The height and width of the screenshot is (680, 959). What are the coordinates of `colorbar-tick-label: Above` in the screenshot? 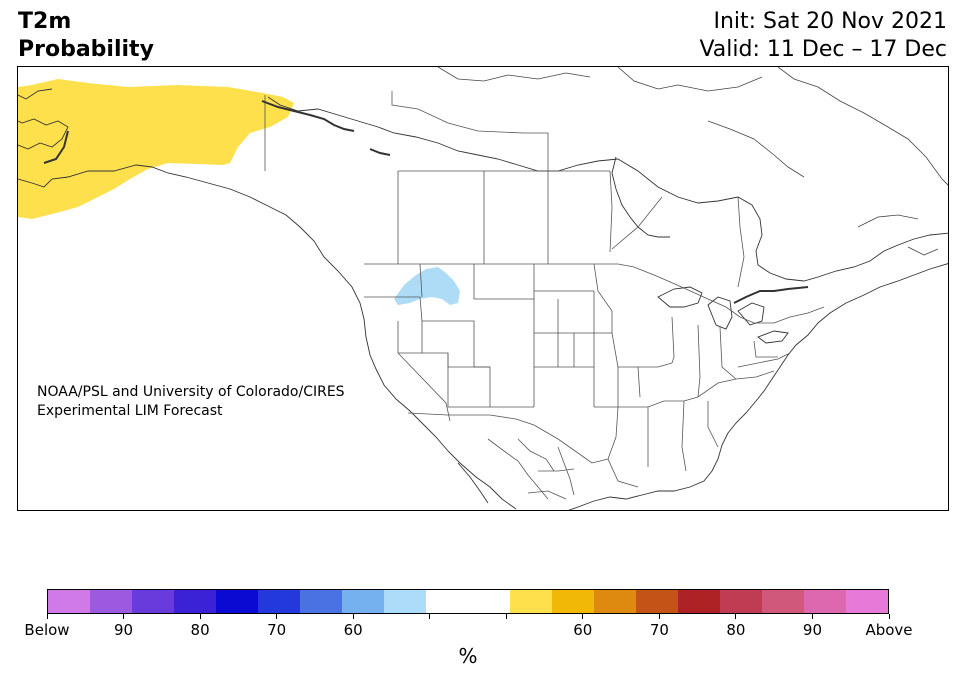 It's located at (889, 630).